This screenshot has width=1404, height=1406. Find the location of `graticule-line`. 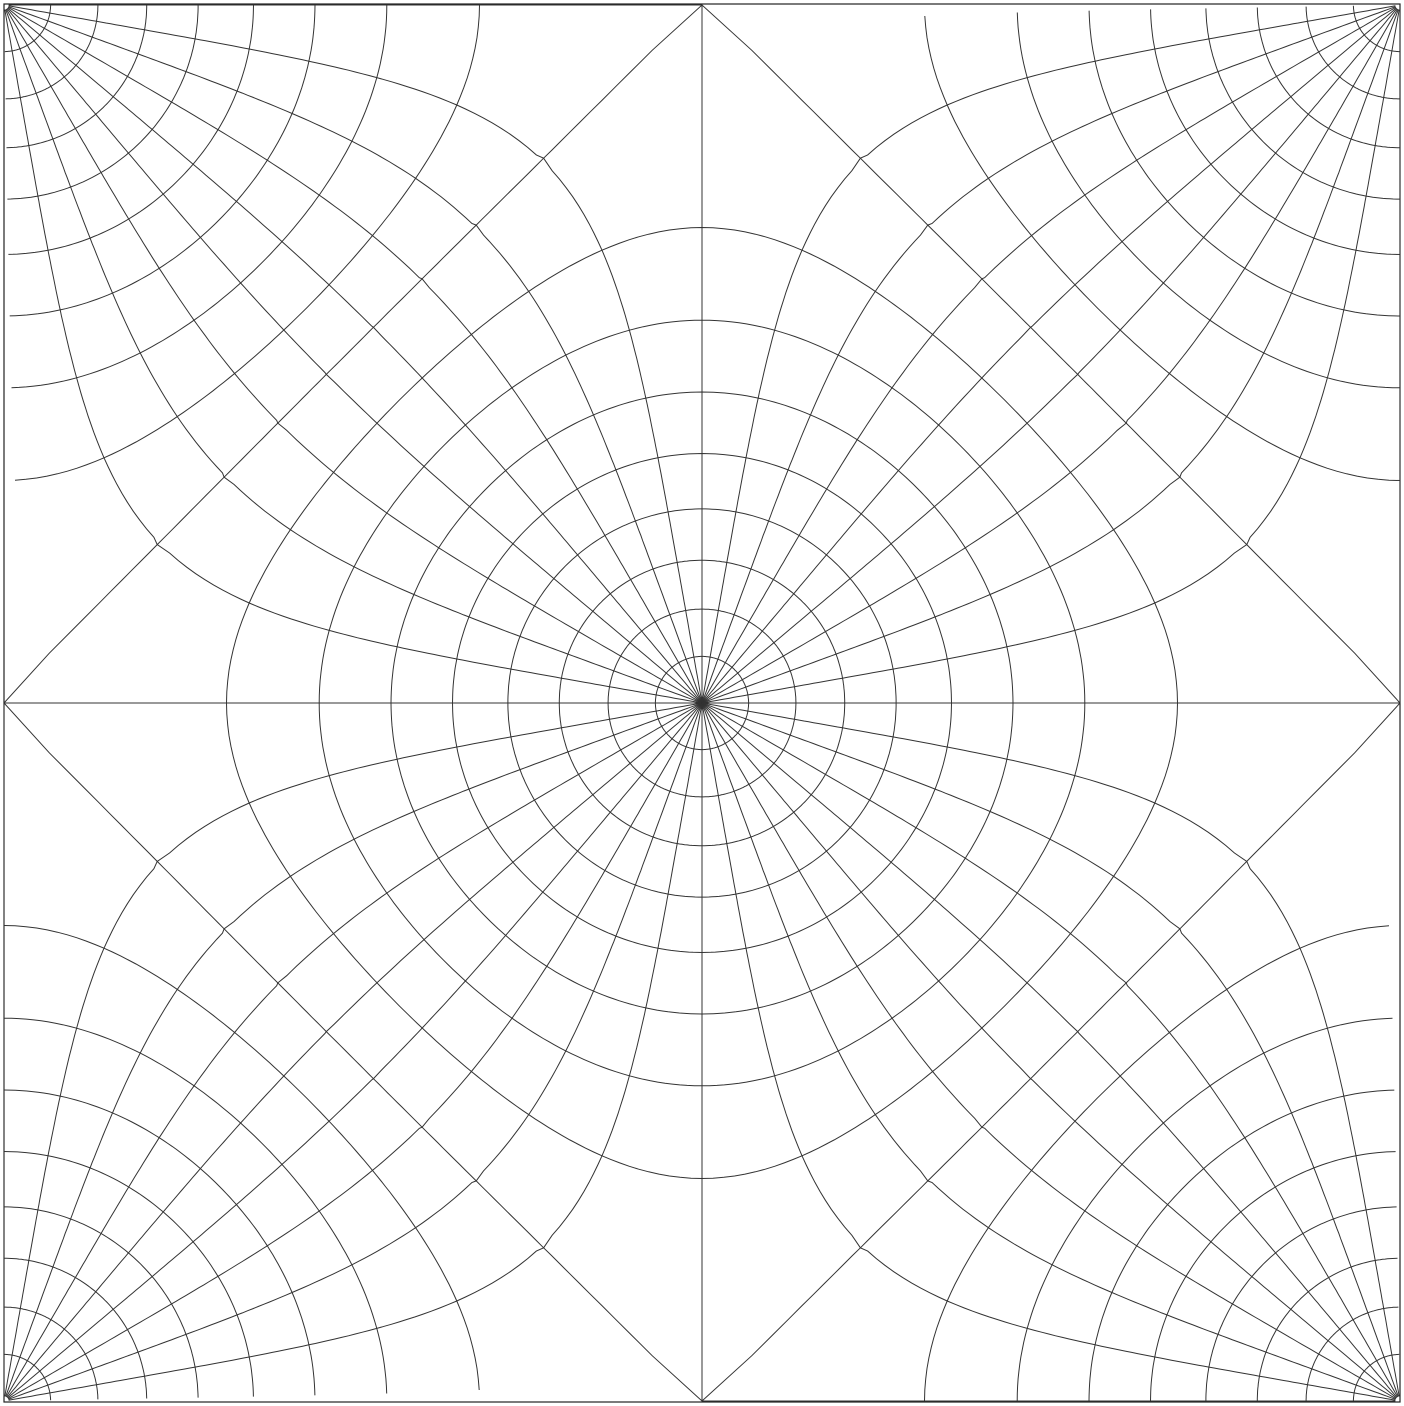

graticule-line is located at coordinates (702, 703).